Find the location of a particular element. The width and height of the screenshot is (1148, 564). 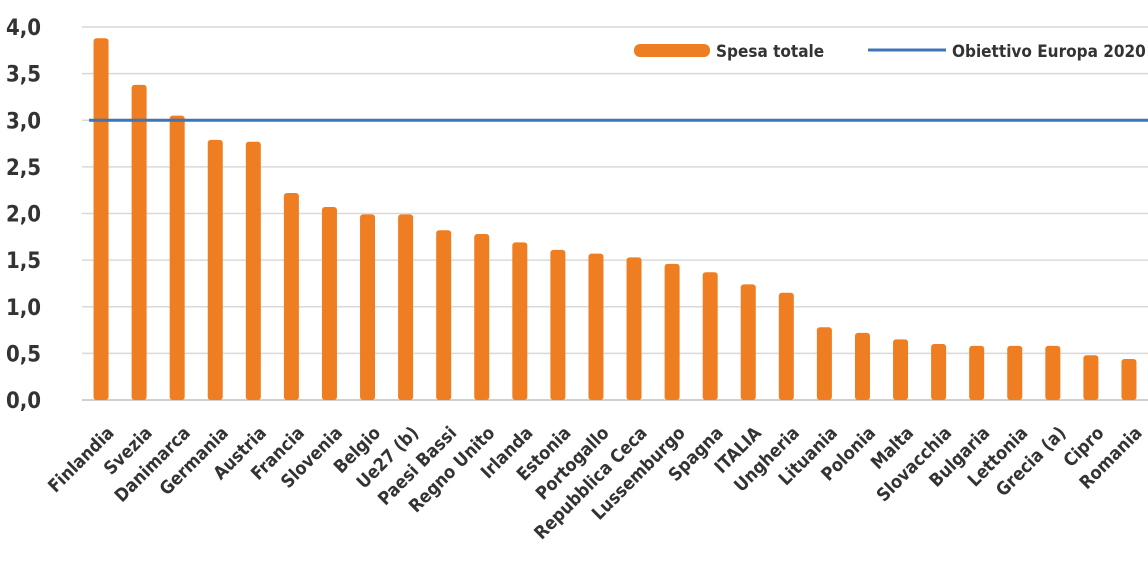

legend-swatch-spesa-totale is located at coordinates (672, 50).